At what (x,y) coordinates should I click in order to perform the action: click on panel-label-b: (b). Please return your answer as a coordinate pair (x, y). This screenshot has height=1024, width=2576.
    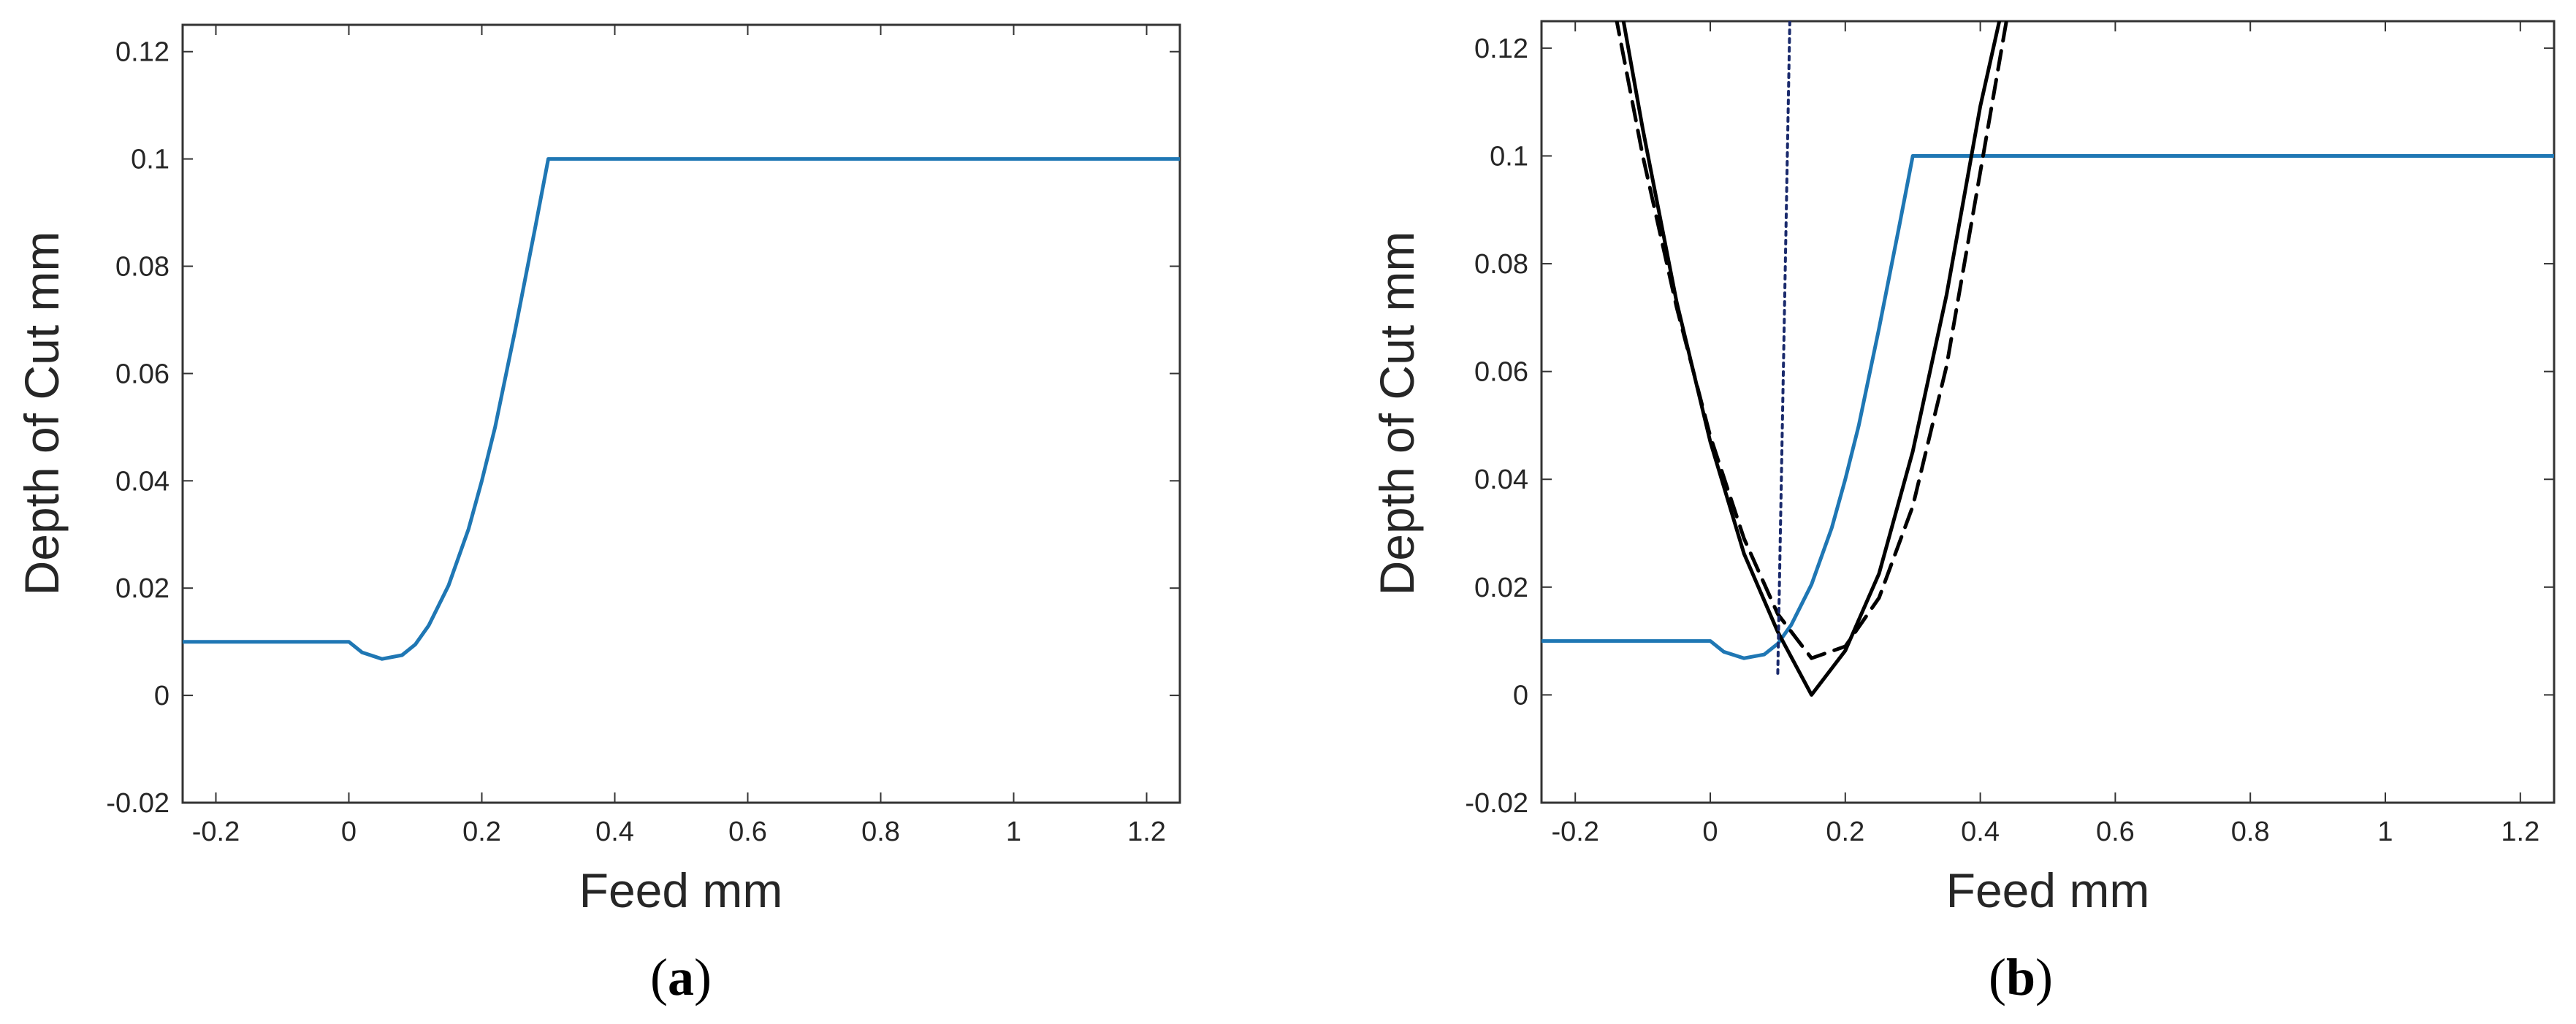
    Looking at the image, I should click on (2021, 977).